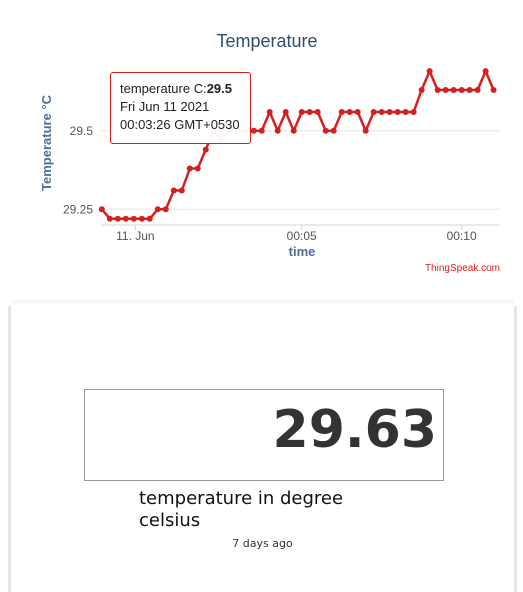 Image resolution: width=523 pixels, height=592 pixels. Describe the element at coordinates (78, 170) in the screenshot. I see `y-tick-labels: 29.25 29.5` at that location.